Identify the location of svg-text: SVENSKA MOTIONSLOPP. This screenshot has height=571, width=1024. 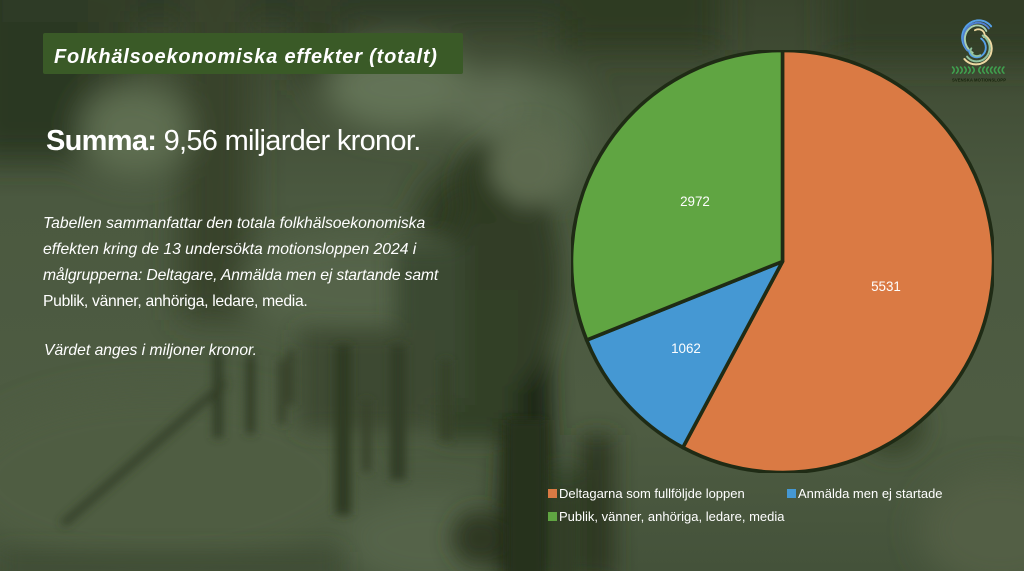
(979, 80).